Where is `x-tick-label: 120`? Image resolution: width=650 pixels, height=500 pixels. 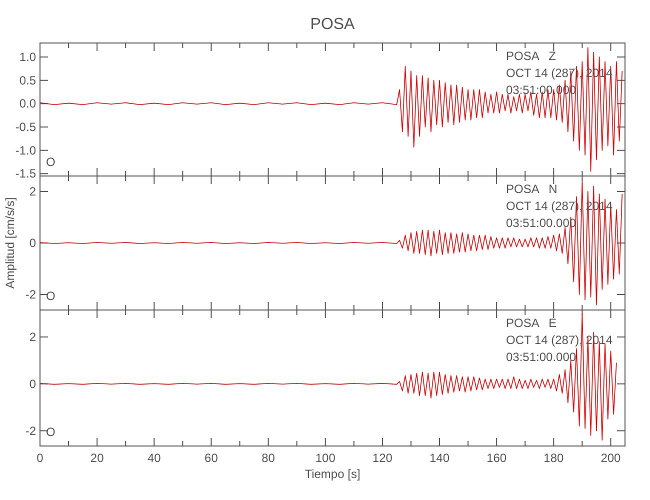 x-tick-label: 120 is located at coordinates (382, 458).